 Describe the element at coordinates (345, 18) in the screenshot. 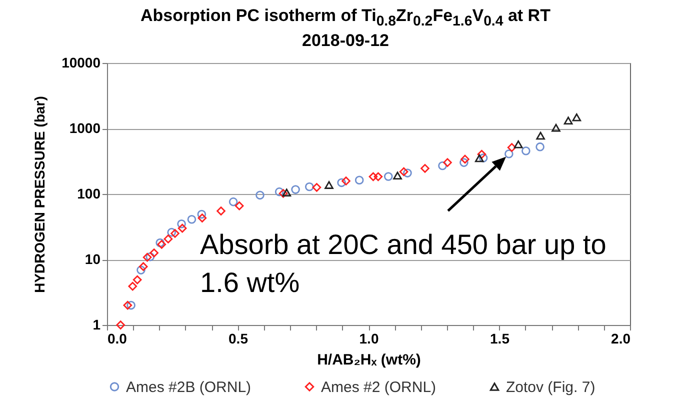

I see `chart-title: Absorption PC isotherm of Ti$_{0.8}$Zr$_{0.2}$Fe$_{1.6}$V$_{0.4}$ at RT` at that location.